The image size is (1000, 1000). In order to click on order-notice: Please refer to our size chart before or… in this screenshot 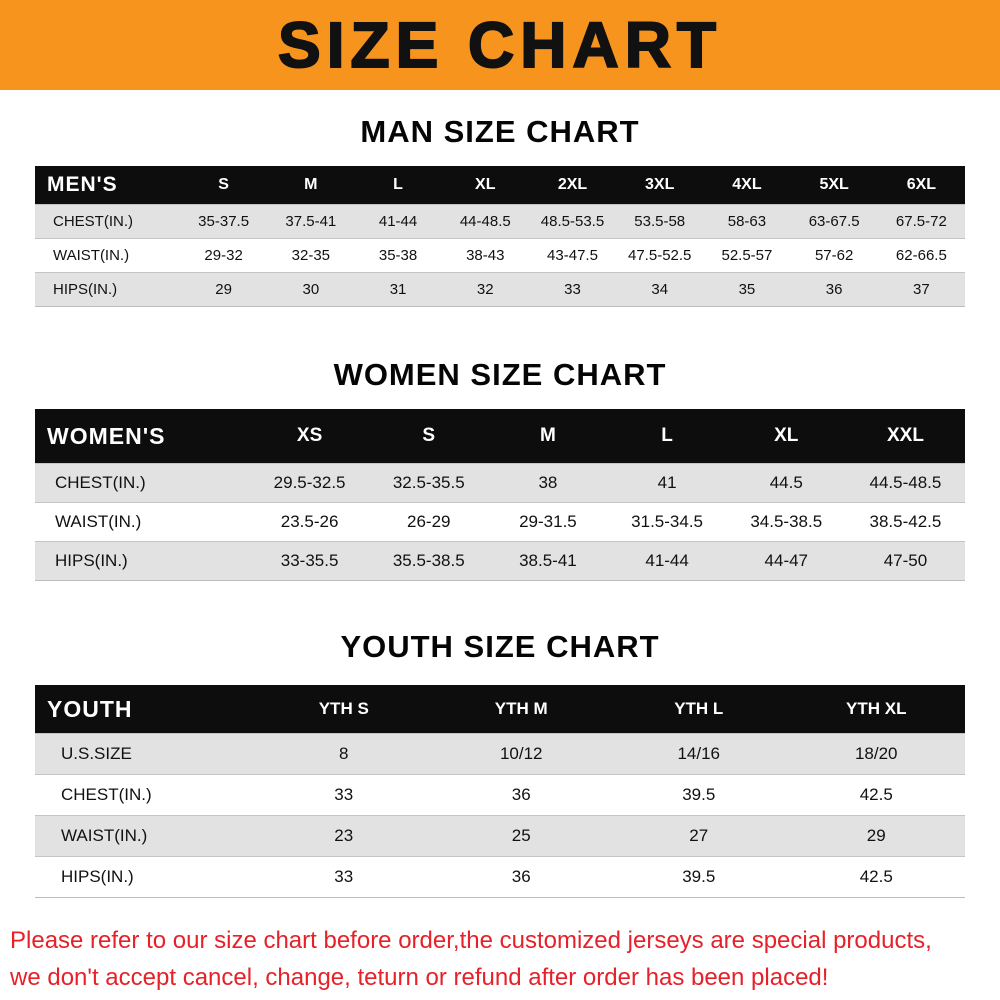, I will do `click(505, 959)`.